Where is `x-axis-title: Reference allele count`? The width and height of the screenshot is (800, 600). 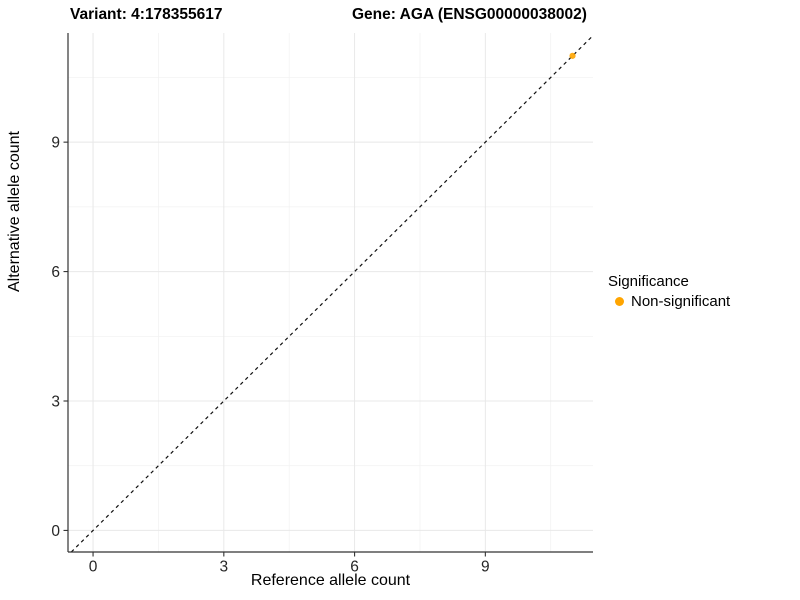
x-axis-title: Reference allele count is located at coordinates (330, 580).